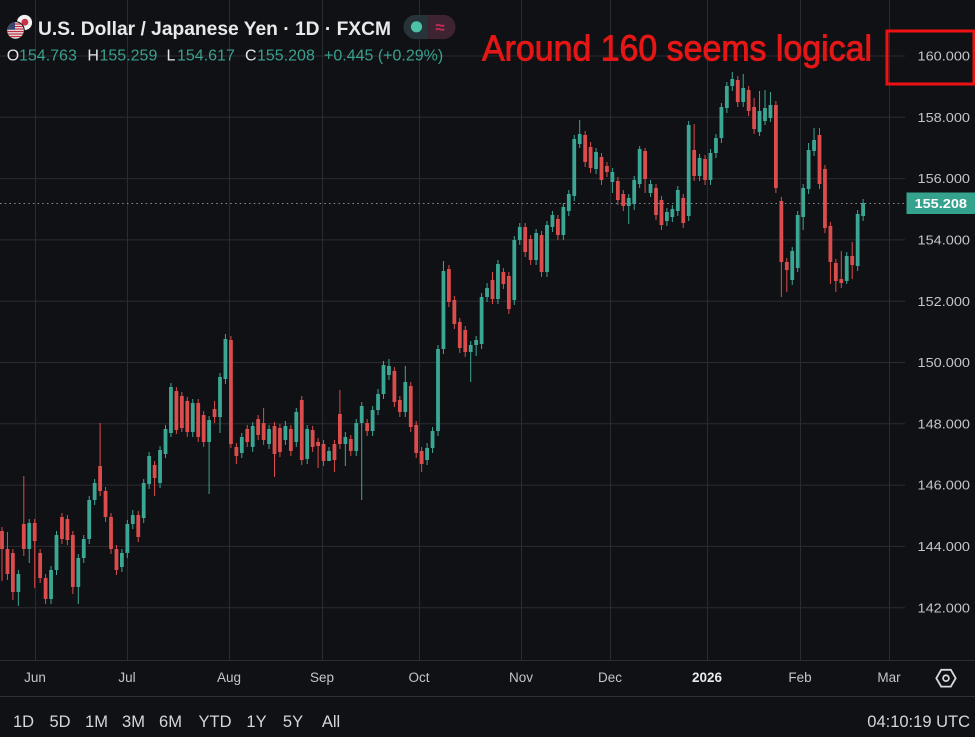 The width and height of the screenshot is (975, 737). What do you see at coordinates (256, 722) in the screenshot?
I see `svg-text: 1Y` at bounding box center [256, 722].